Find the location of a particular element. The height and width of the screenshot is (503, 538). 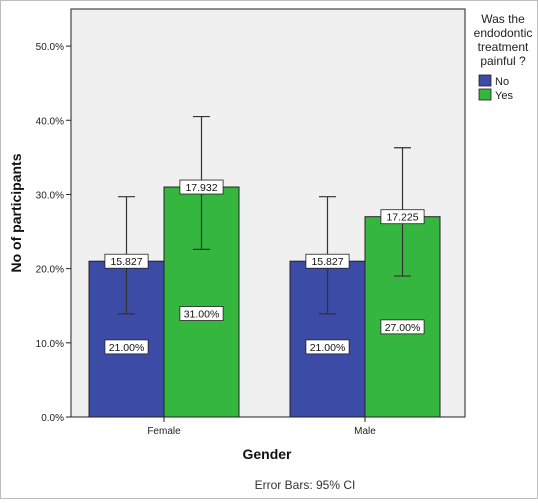

x-tick-label: Male is located at coordinates (365, 431).